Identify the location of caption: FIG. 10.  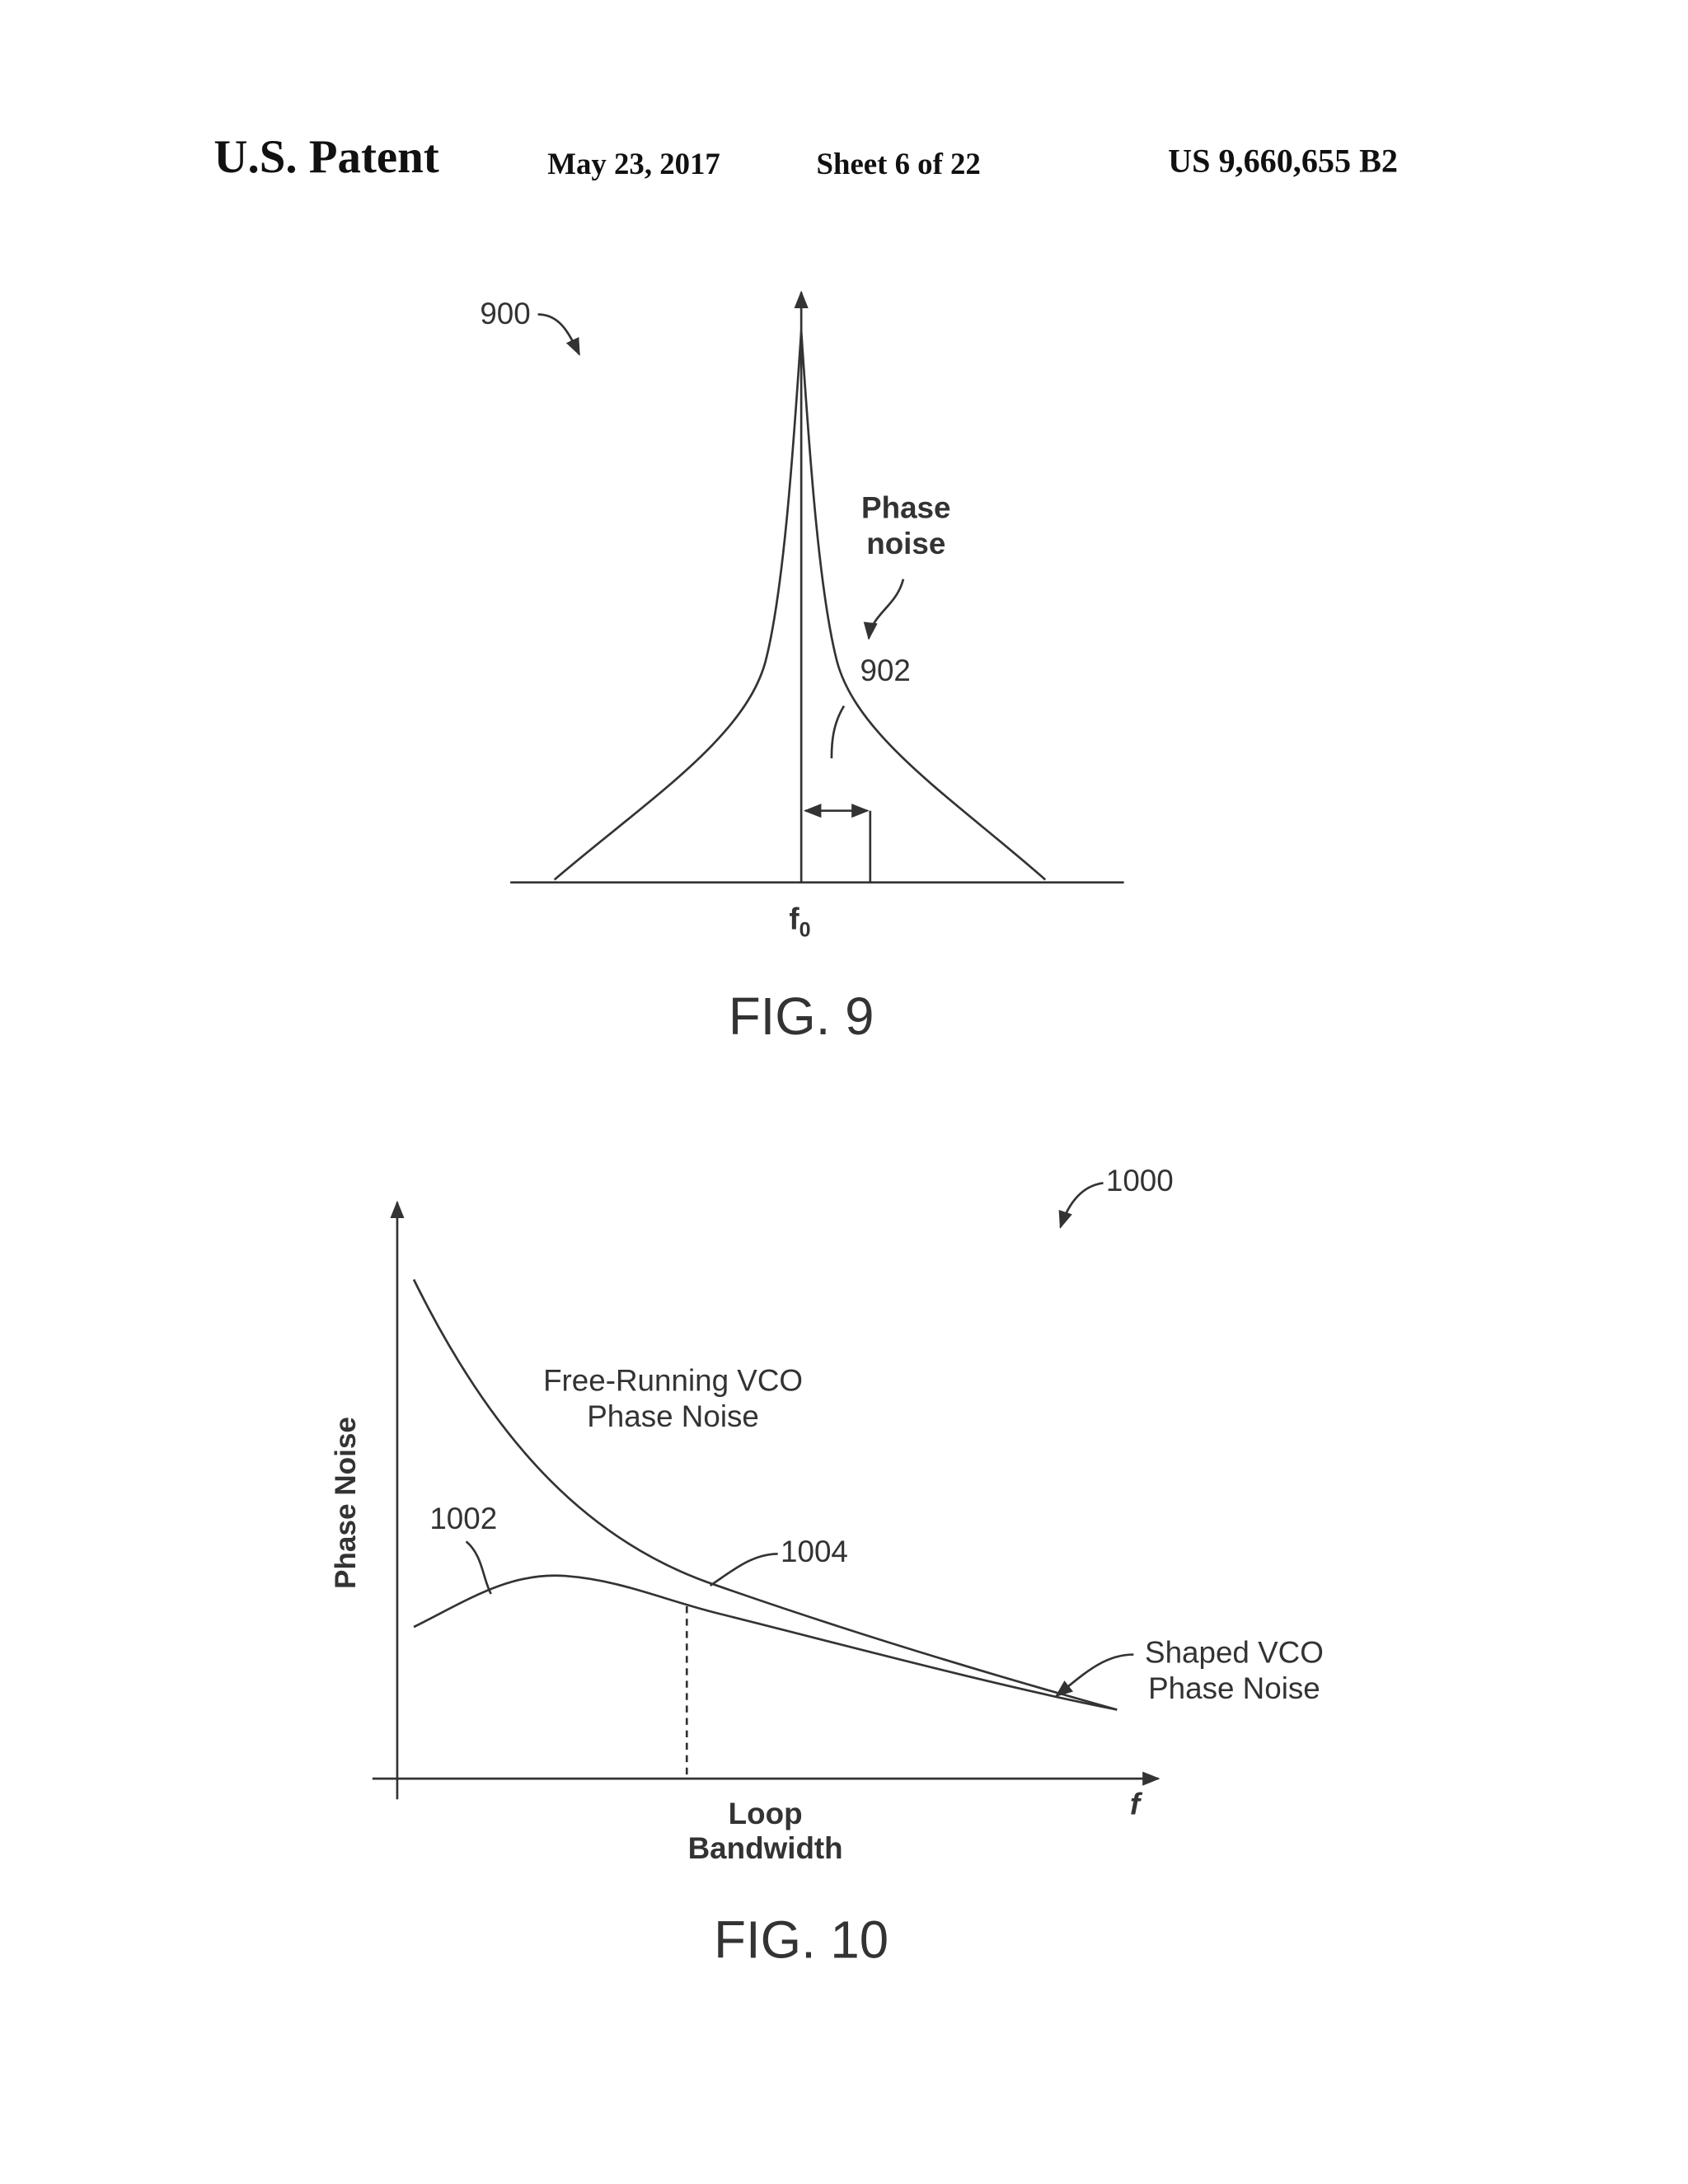
(802, 1940).